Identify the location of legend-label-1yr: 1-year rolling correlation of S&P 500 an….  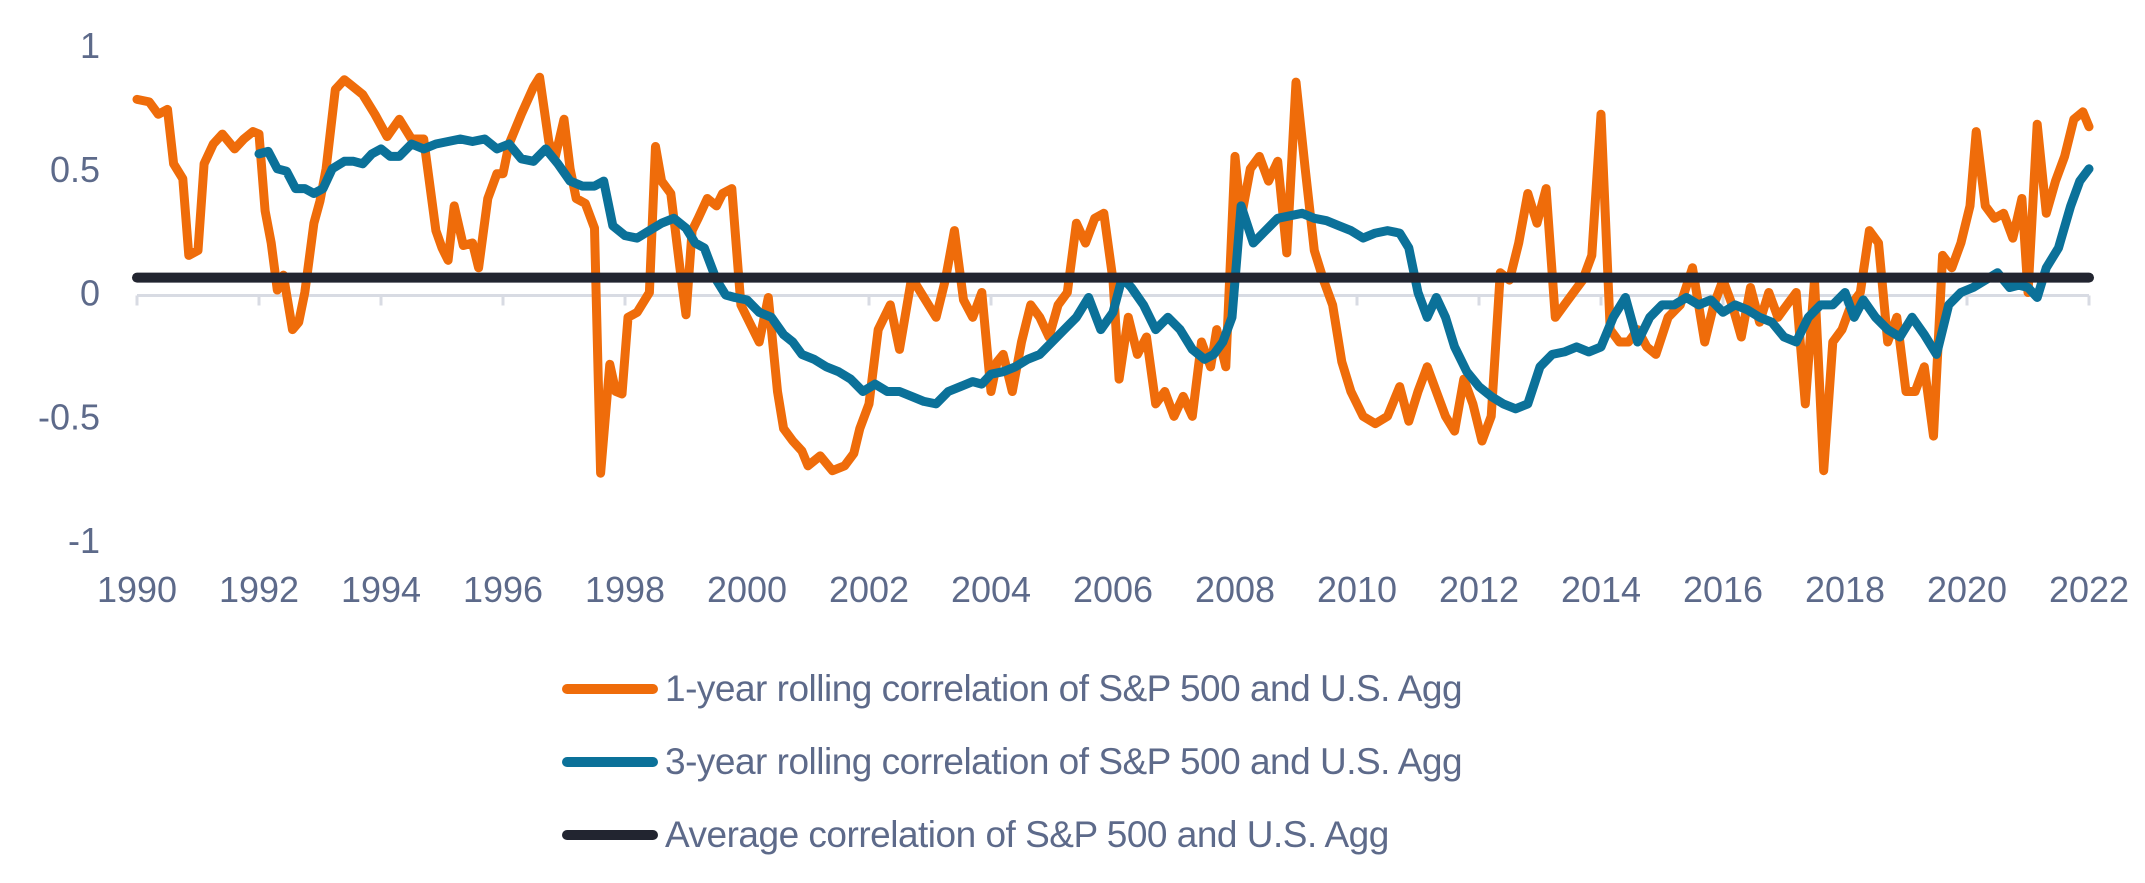
(1064, 688).